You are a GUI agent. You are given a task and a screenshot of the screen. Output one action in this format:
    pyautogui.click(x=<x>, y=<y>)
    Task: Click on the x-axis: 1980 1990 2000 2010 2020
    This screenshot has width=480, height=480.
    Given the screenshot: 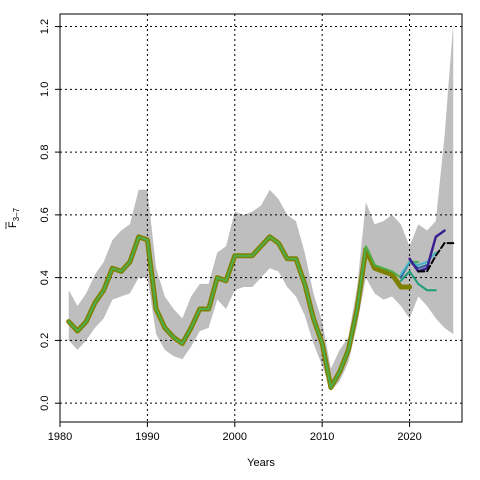 What is the action you would take?
    pyautogui.click(x=235, y=432)
    